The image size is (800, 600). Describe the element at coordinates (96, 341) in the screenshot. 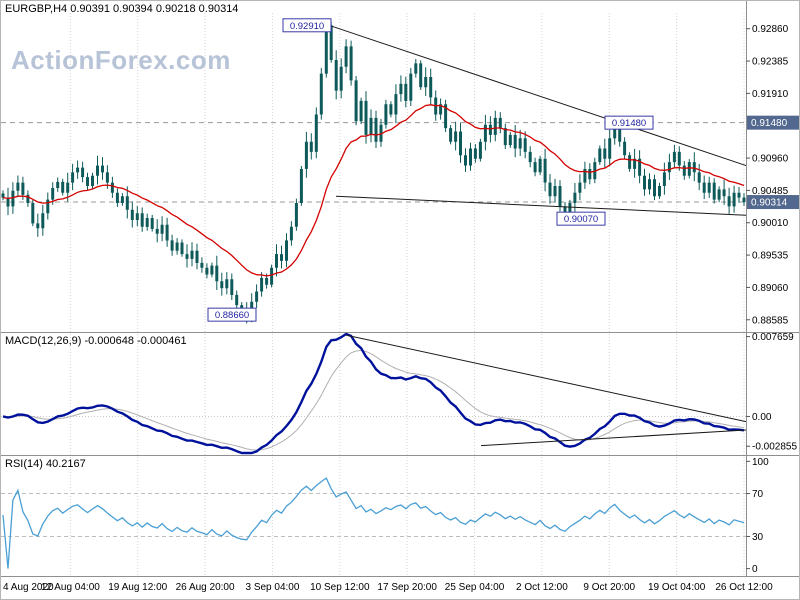

I see `macd-indicator-header: MACD(12,26,9) -0.000648 -0.000461` at that location.